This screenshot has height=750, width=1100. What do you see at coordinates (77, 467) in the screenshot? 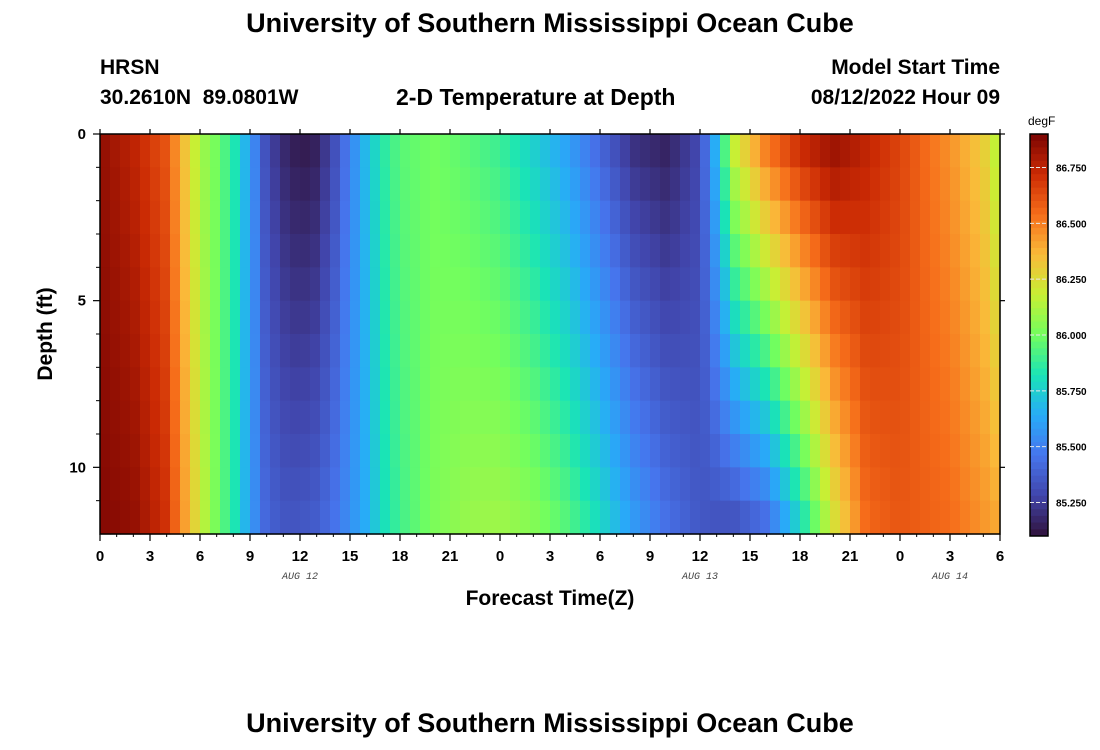
I see `y-tick-label: 10` at bounding box center [77, 467].